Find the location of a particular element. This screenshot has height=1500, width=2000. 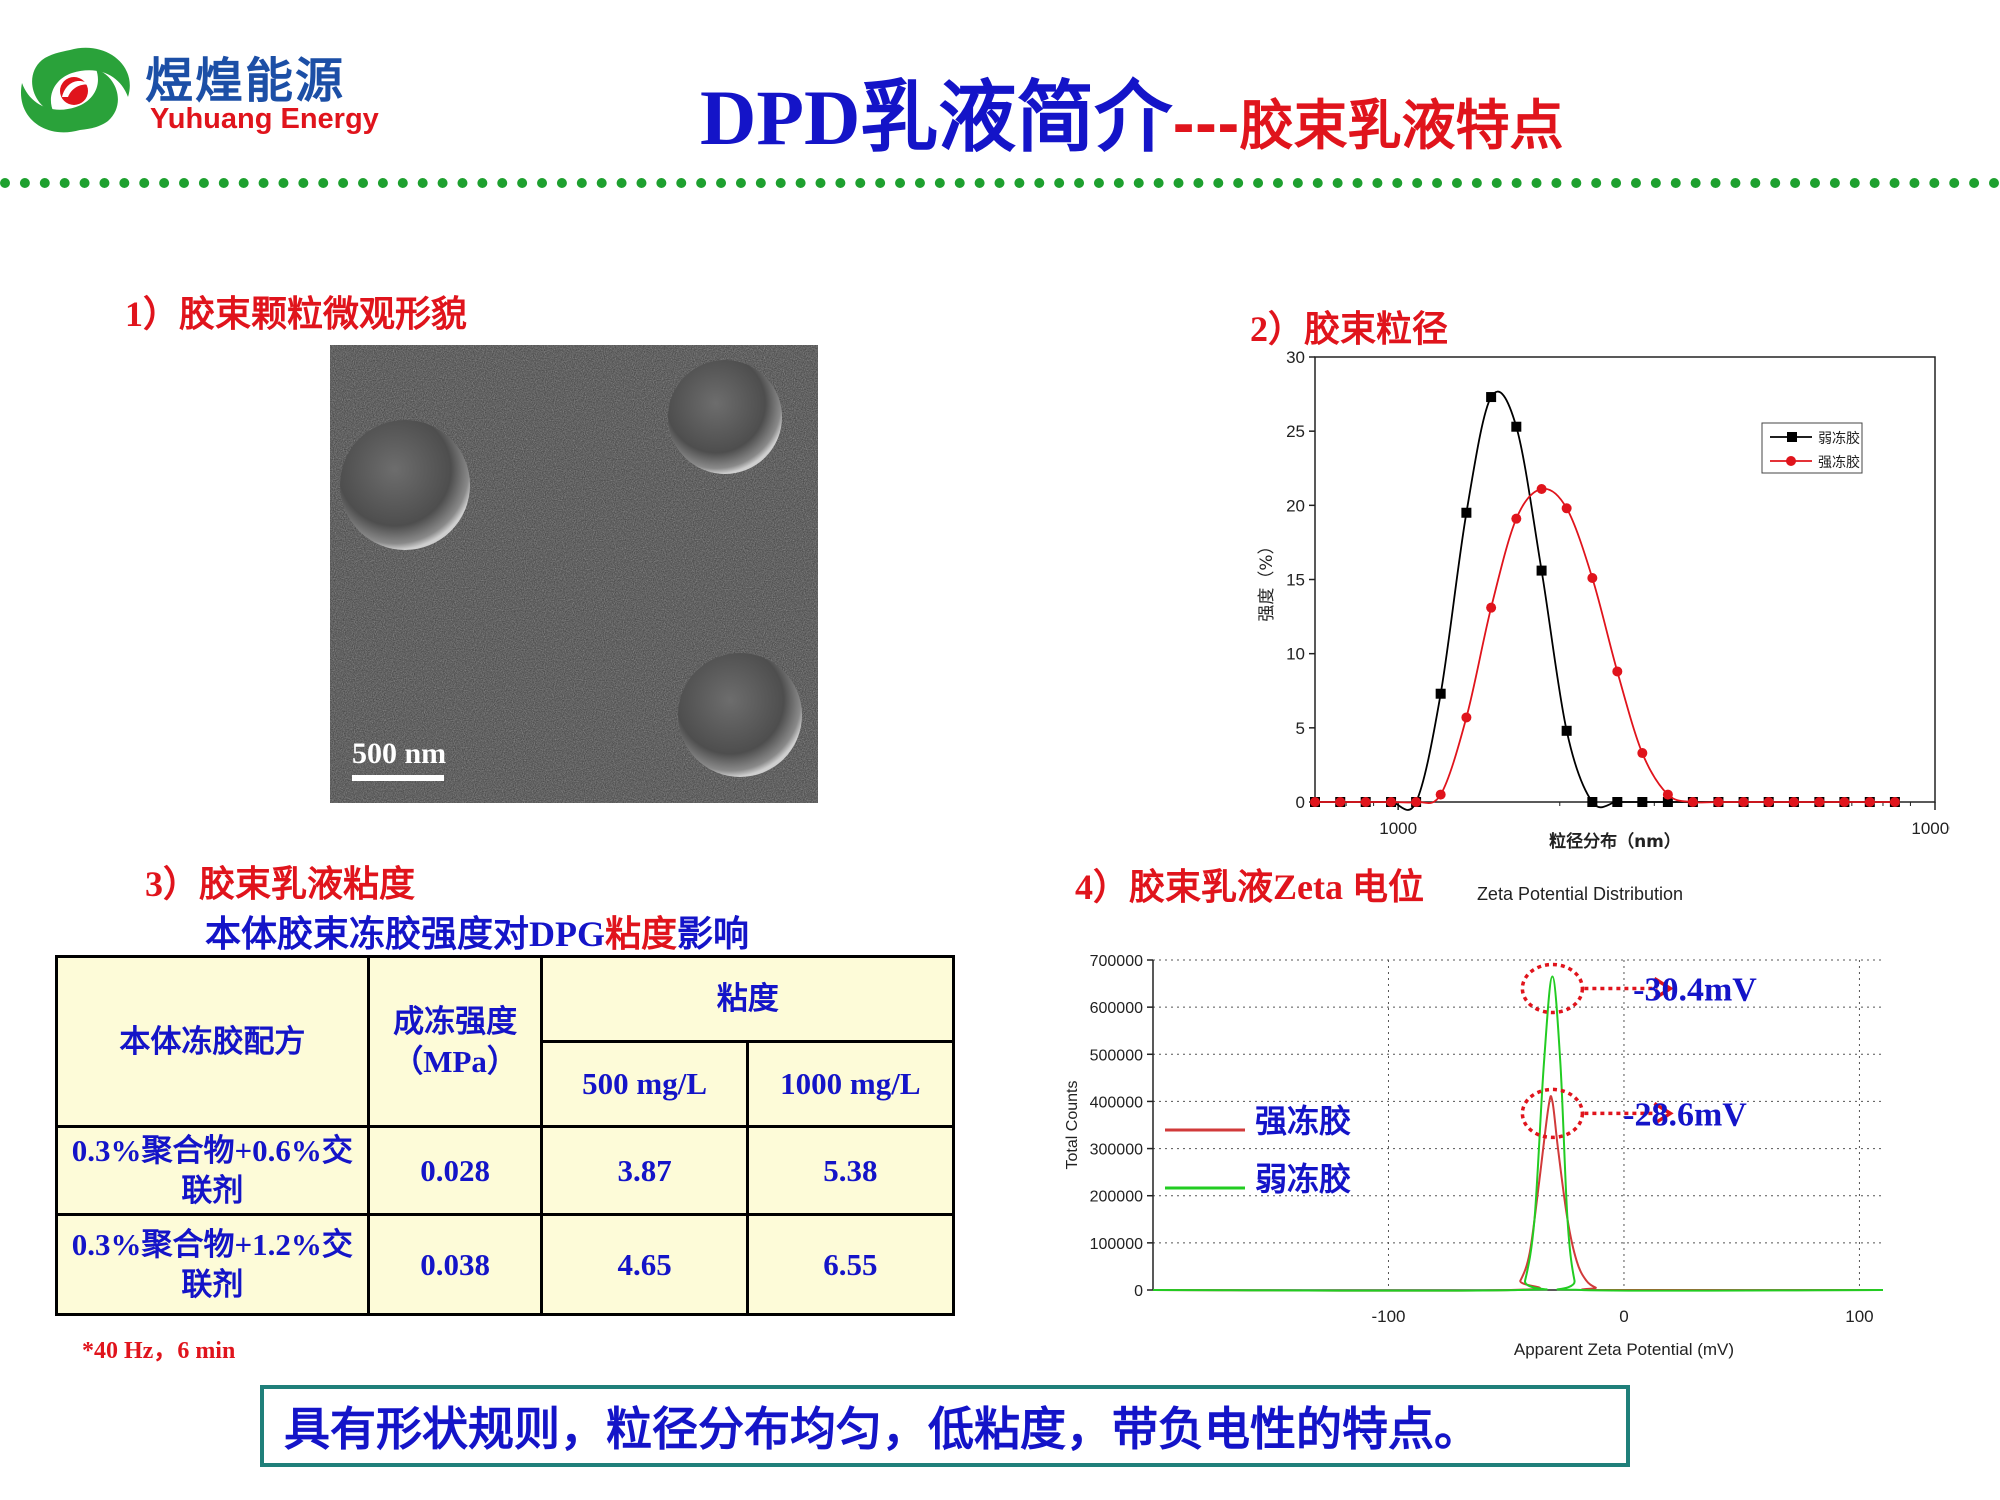

header-viscosity: 粘度 is located at coordinates (747, 999).